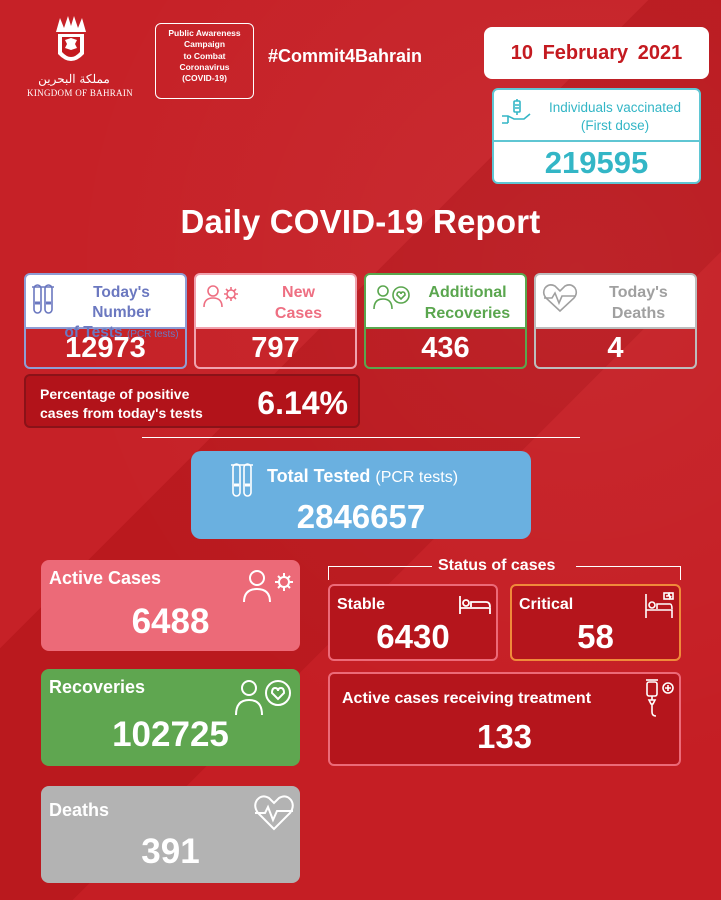 The image size is (721, 900). What do you see at coordinates (475, 605) in the screenshot?
I see `bed-icon` at bounding box center [475, 605].